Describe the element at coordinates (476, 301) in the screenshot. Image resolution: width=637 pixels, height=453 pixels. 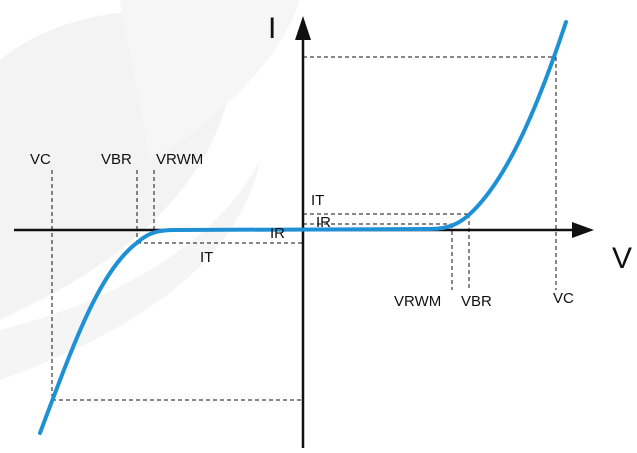
I see `vbr-right-label: VBR` at that location.